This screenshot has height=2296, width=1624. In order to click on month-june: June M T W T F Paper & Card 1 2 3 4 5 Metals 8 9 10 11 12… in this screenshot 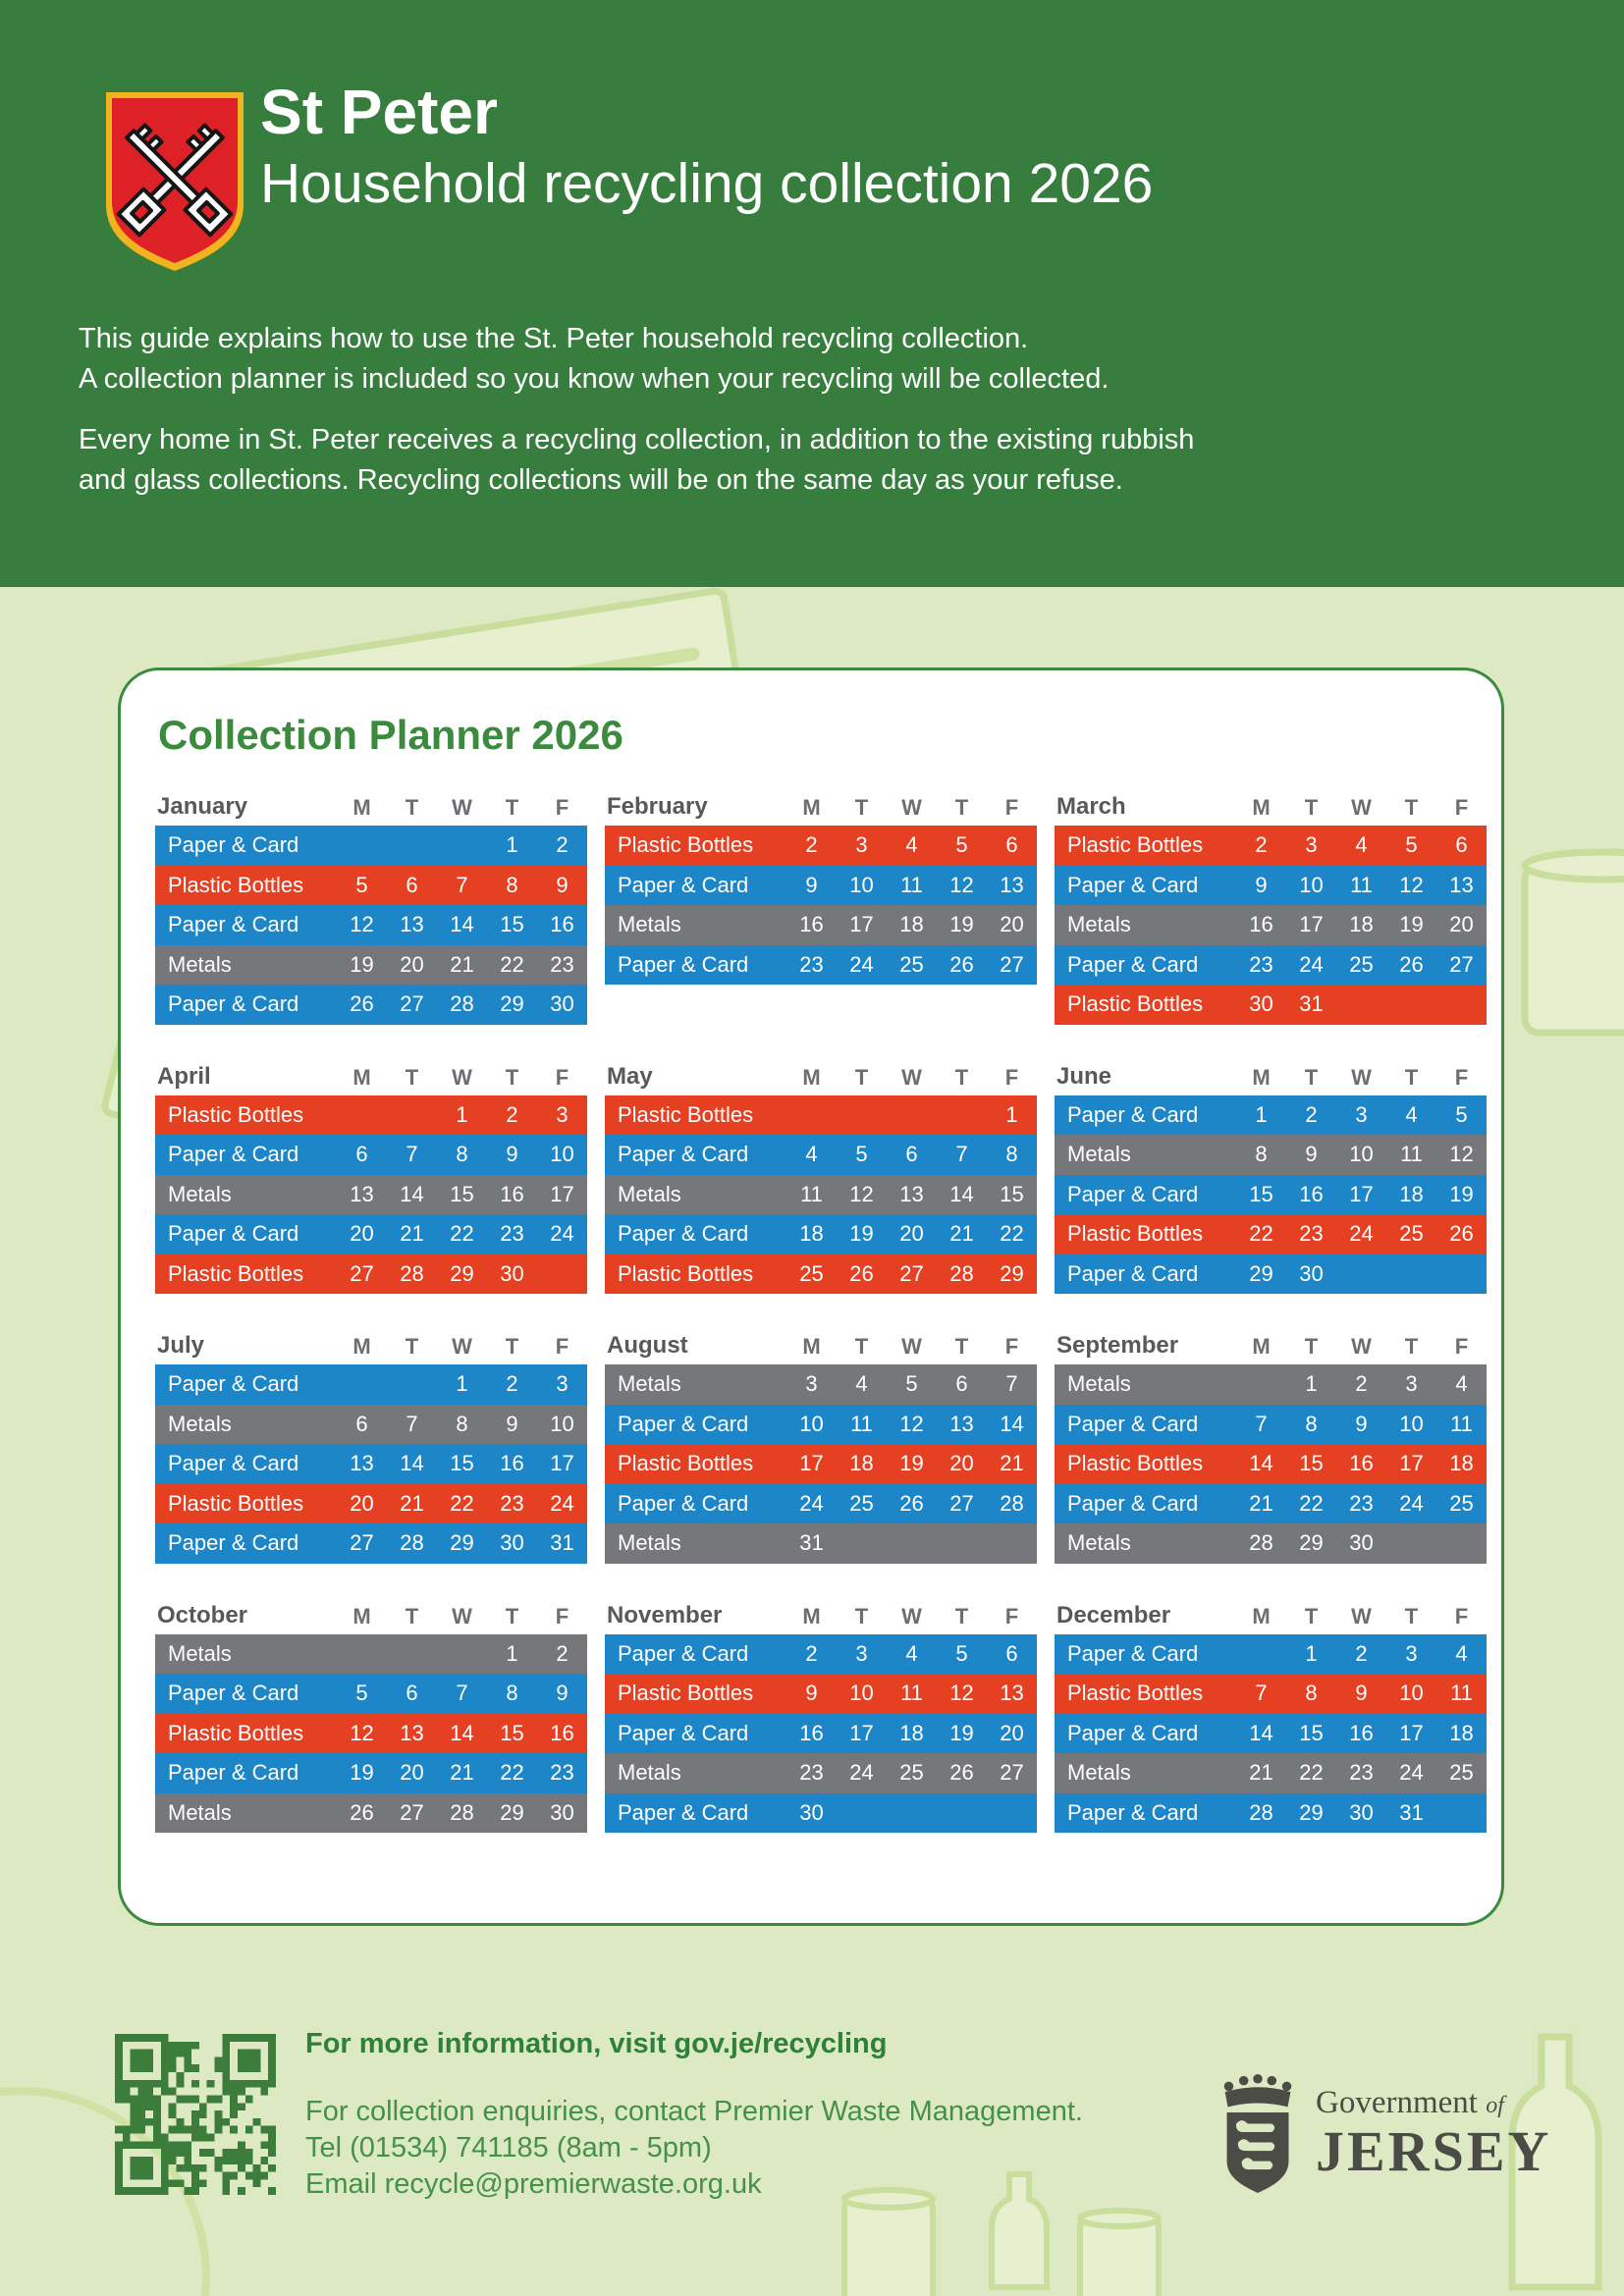, I will do `click(1271, 1178)`.